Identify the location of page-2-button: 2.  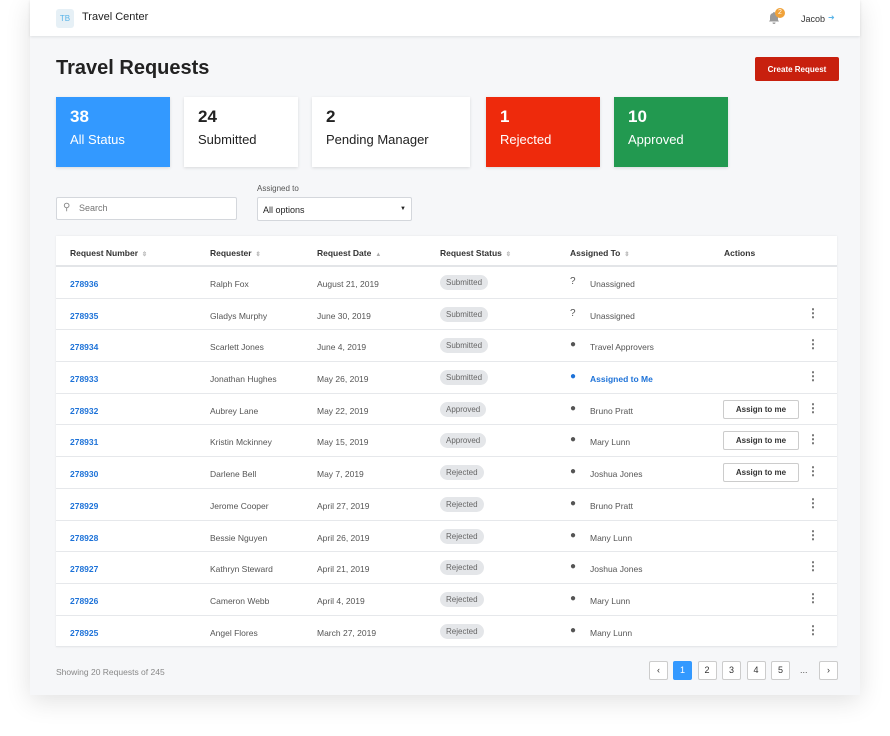
(707, 670).